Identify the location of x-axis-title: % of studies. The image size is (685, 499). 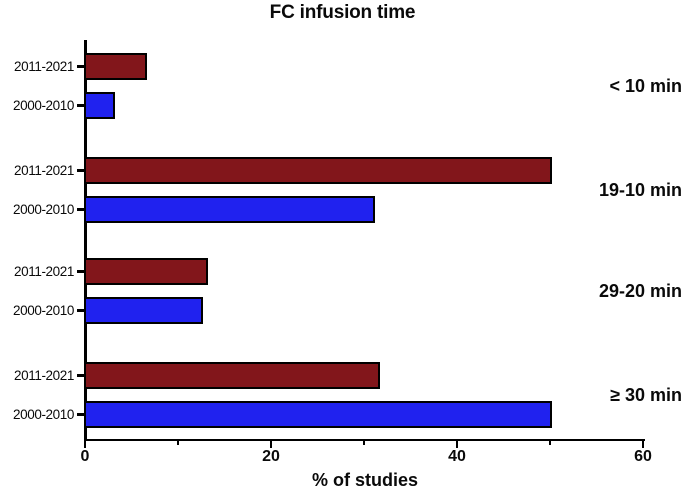
(364, 480).